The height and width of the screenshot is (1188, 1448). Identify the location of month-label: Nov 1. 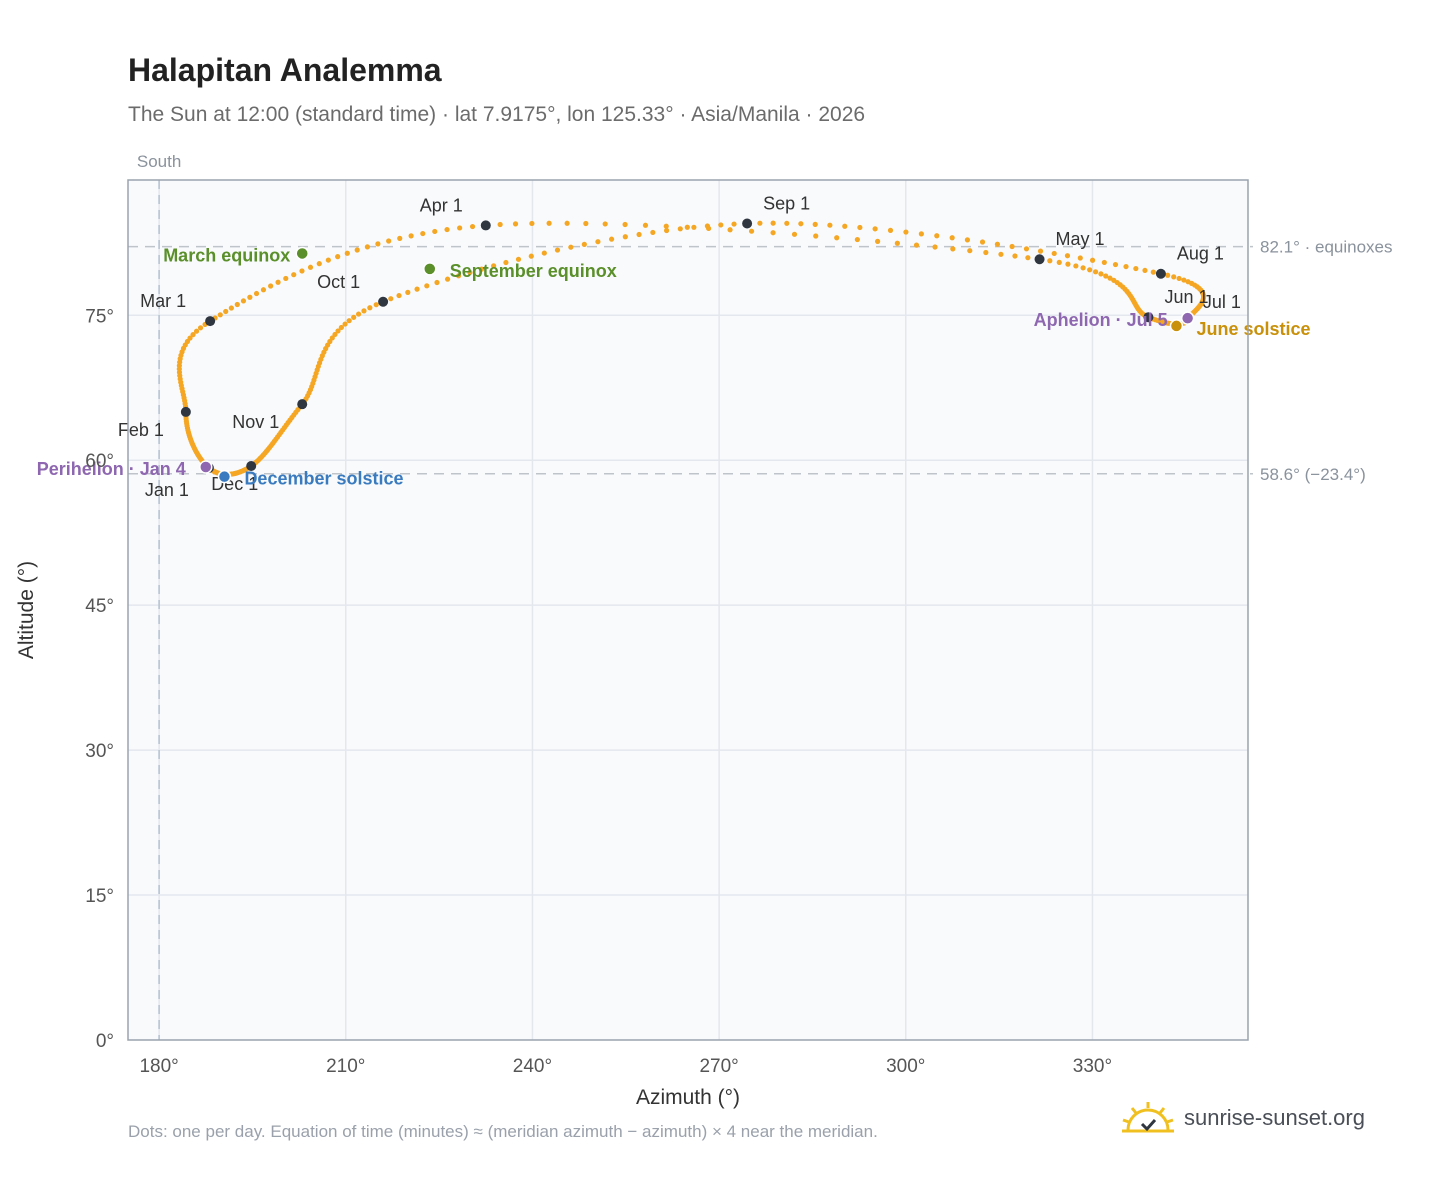
(255, 422).